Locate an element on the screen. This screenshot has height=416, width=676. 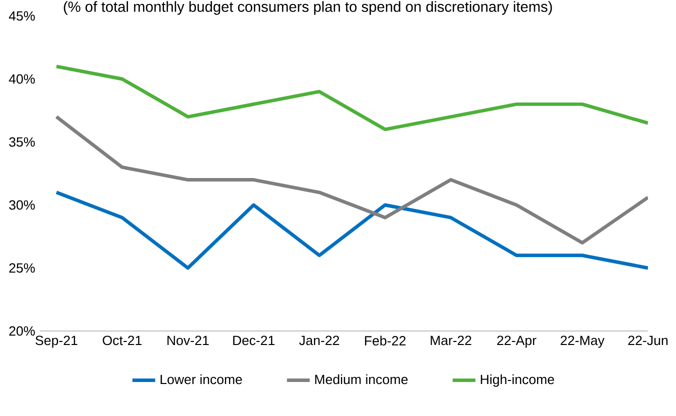
x-tick-label: Oct-21 is located at coordinates (122, 341).